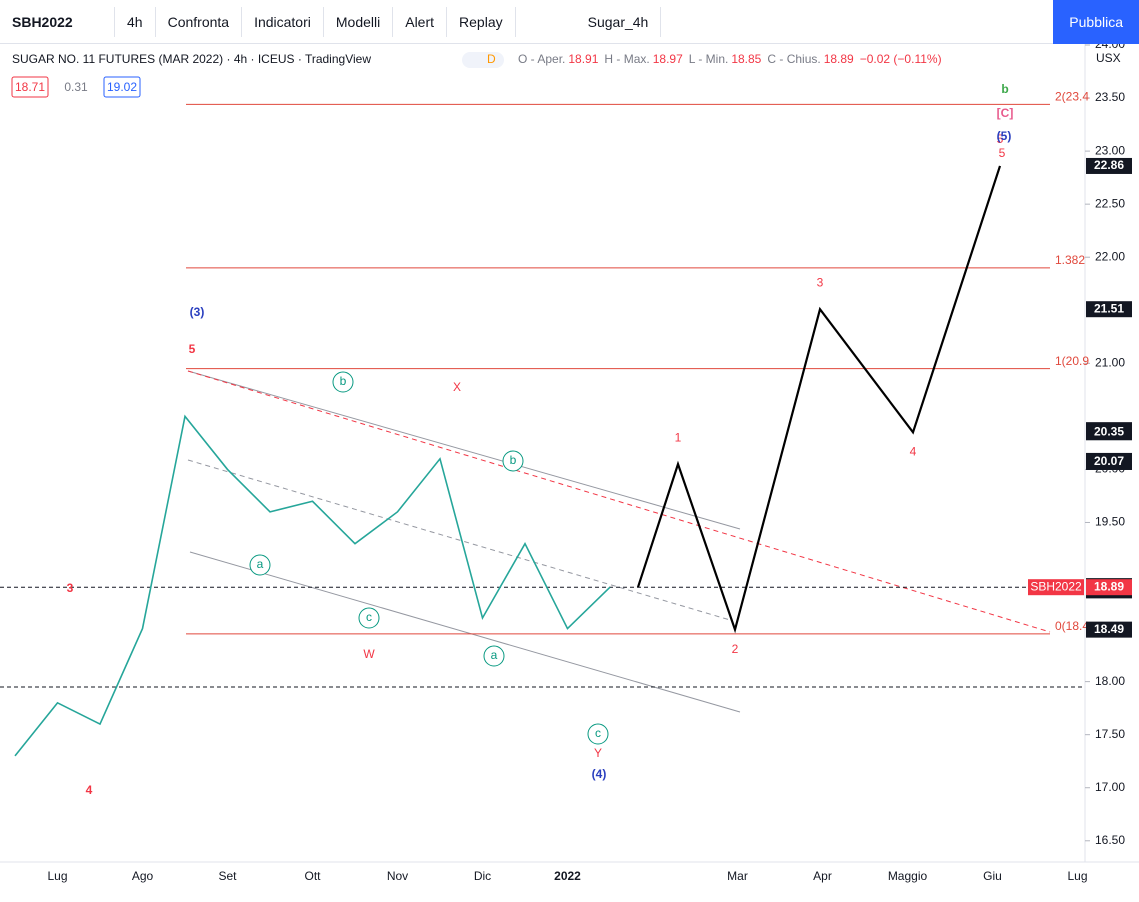 The width and height of the screenshot is (1139, 902). What do you see at coordinates (839, 59) in the screenshot?
I see `ohlc-value: 18.89` at bounding box center [839, 59].